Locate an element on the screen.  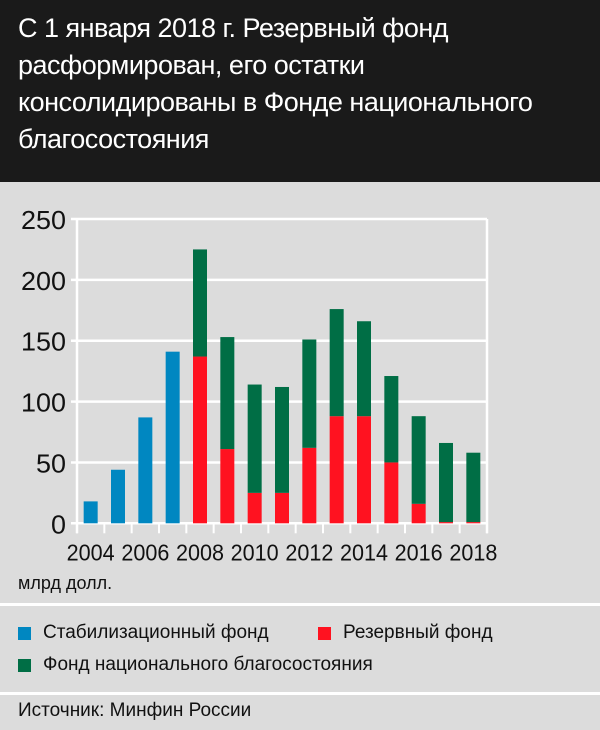
bar-2005-Стабилизационный фонд is located at coordinates (118, 496).